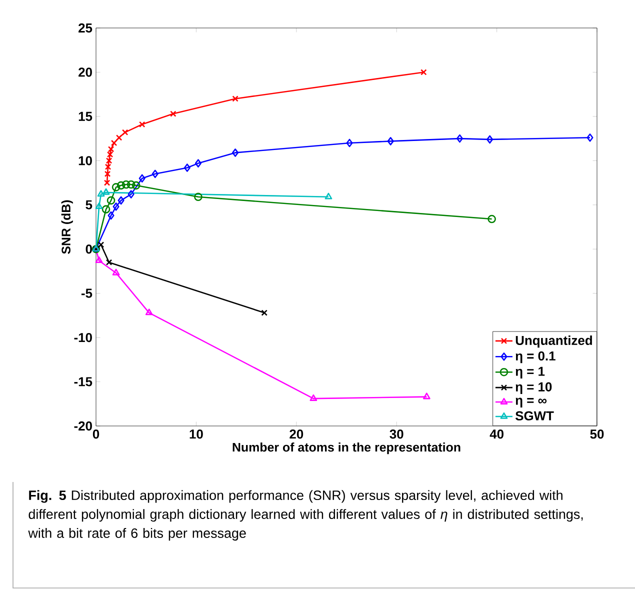  I want to click on y-tick-label: -10, so click(83, 337).